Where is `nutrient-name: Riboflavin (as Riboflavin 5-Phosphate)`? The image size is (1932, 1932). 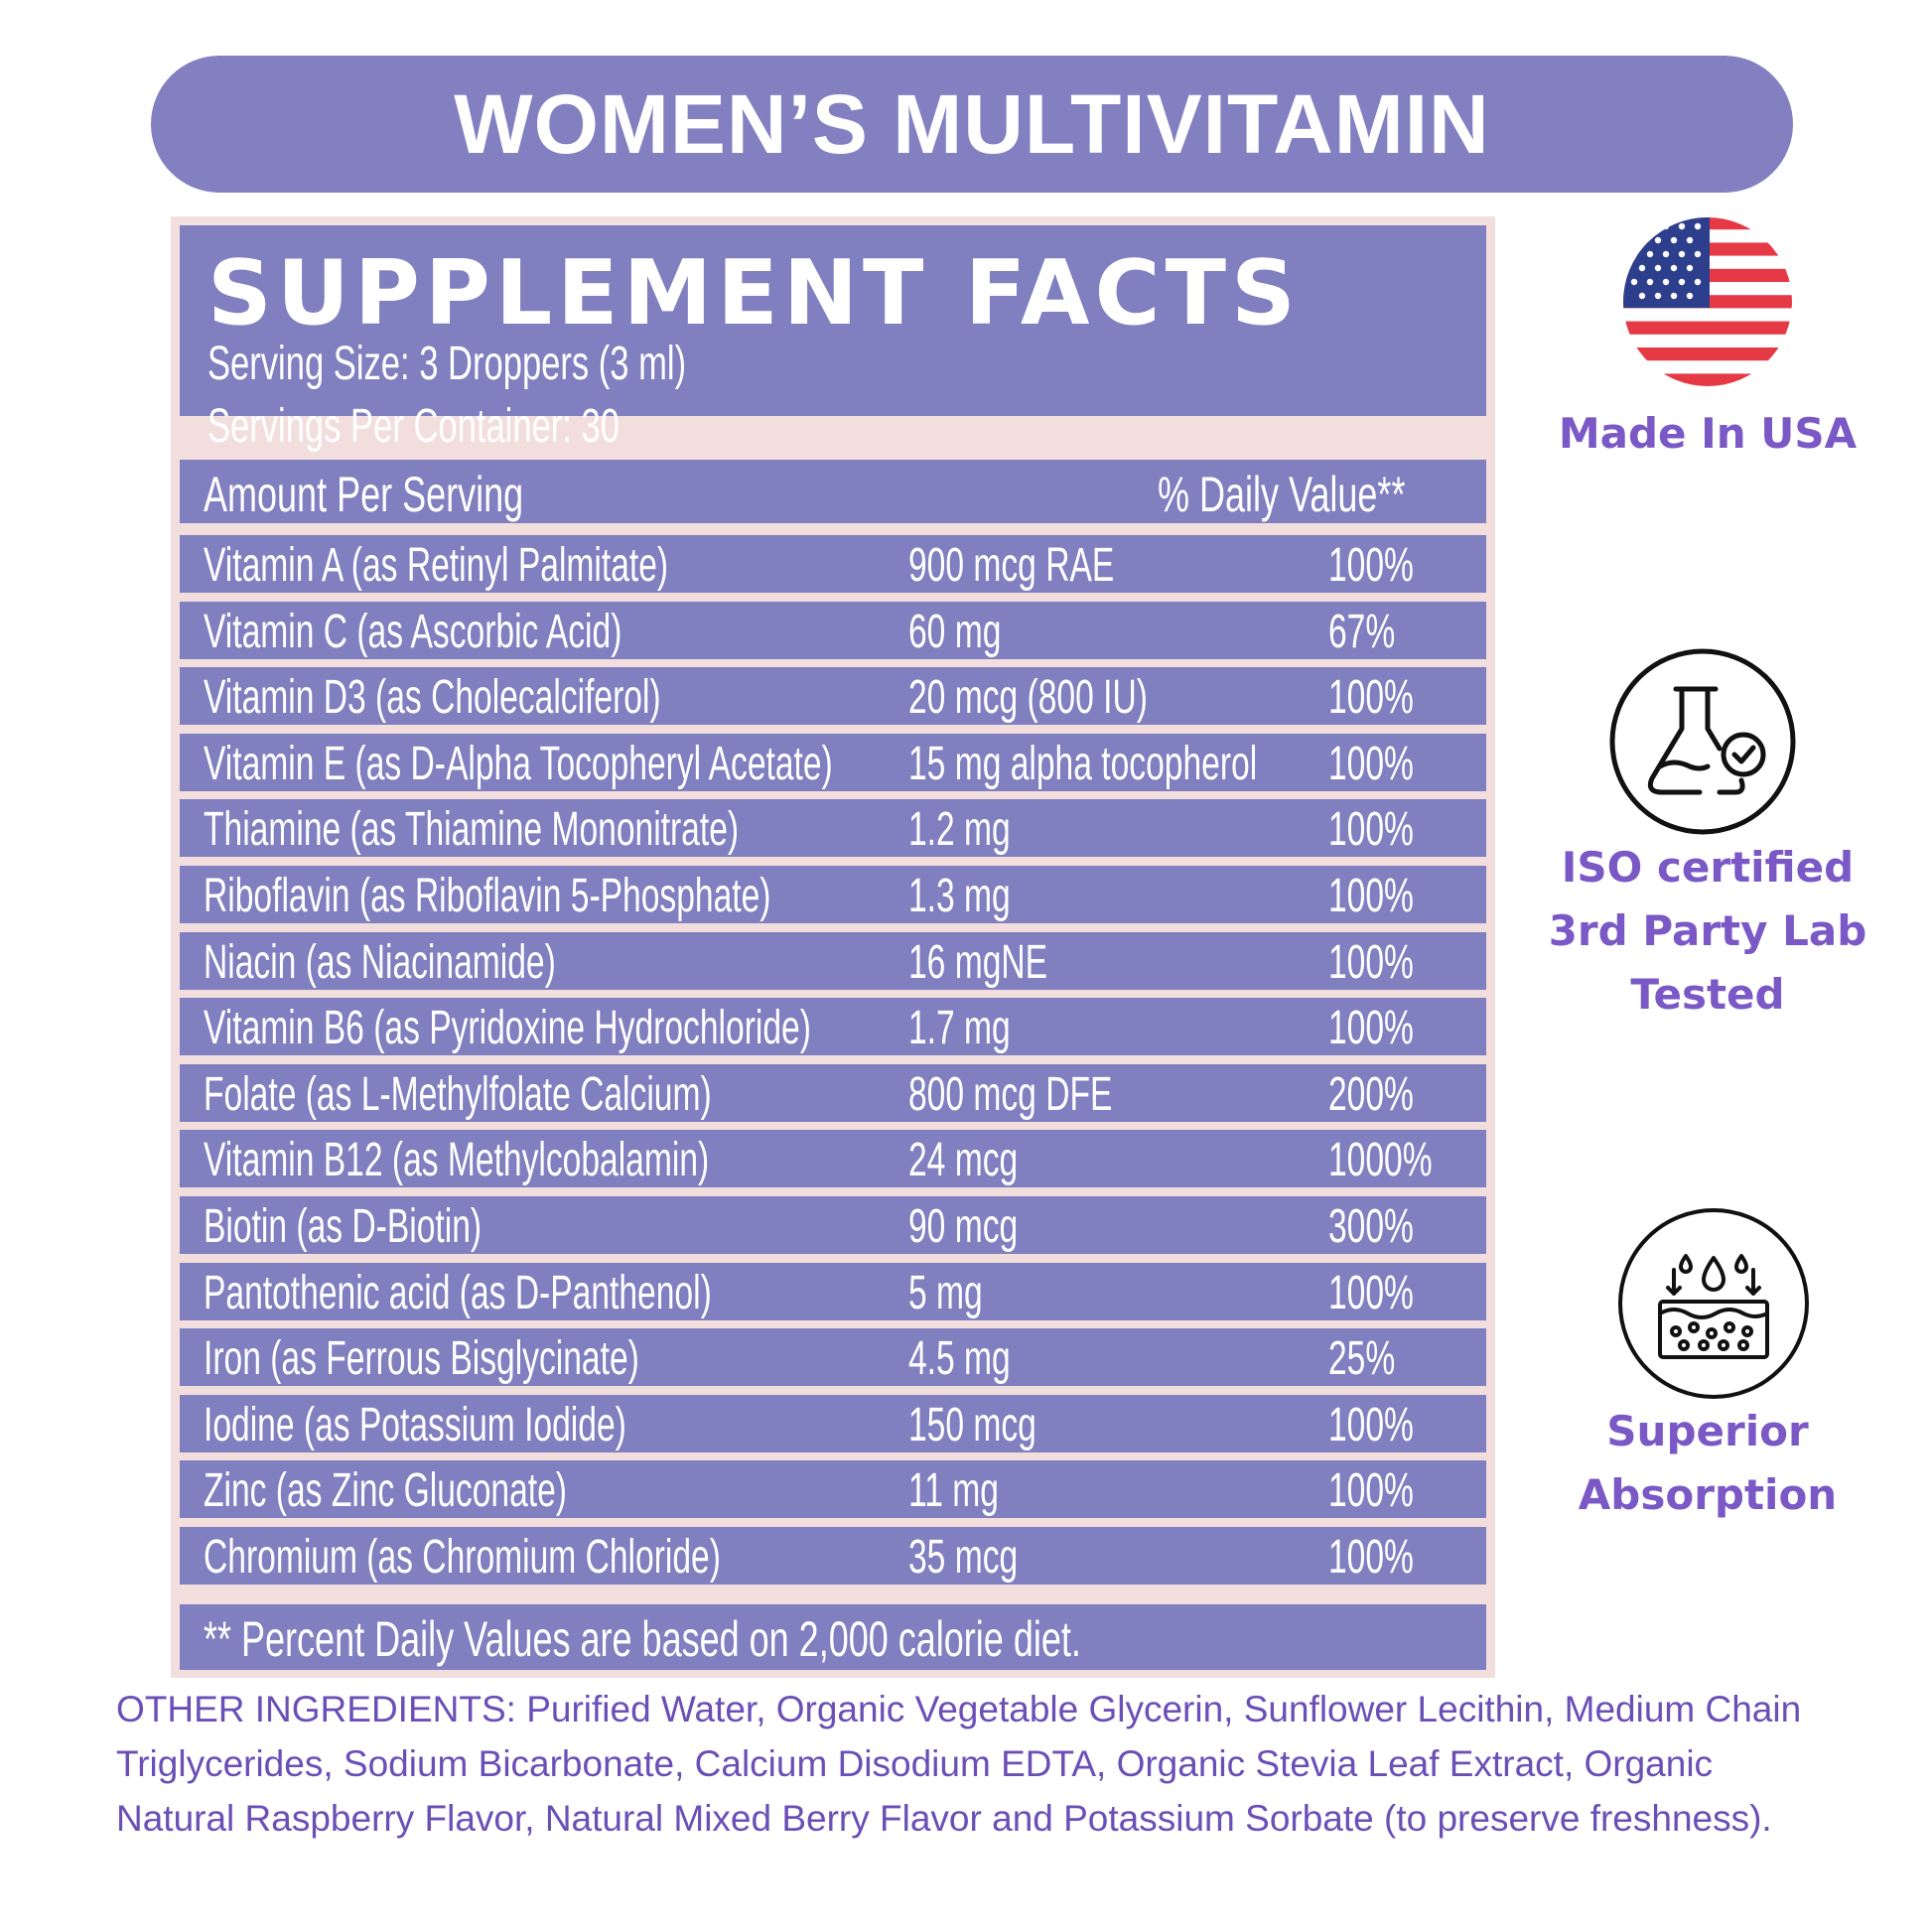
nutrient-name: Riboflavin (as Riboflavin 5-Phosphate) is located at coordinates (488, 896).